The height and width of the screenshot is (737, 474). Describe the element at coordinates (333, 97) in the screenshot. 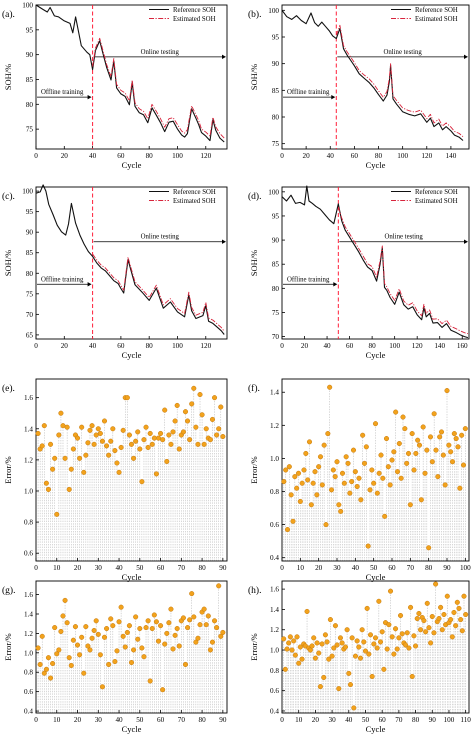

I see `offline-arrowhead` at that location.